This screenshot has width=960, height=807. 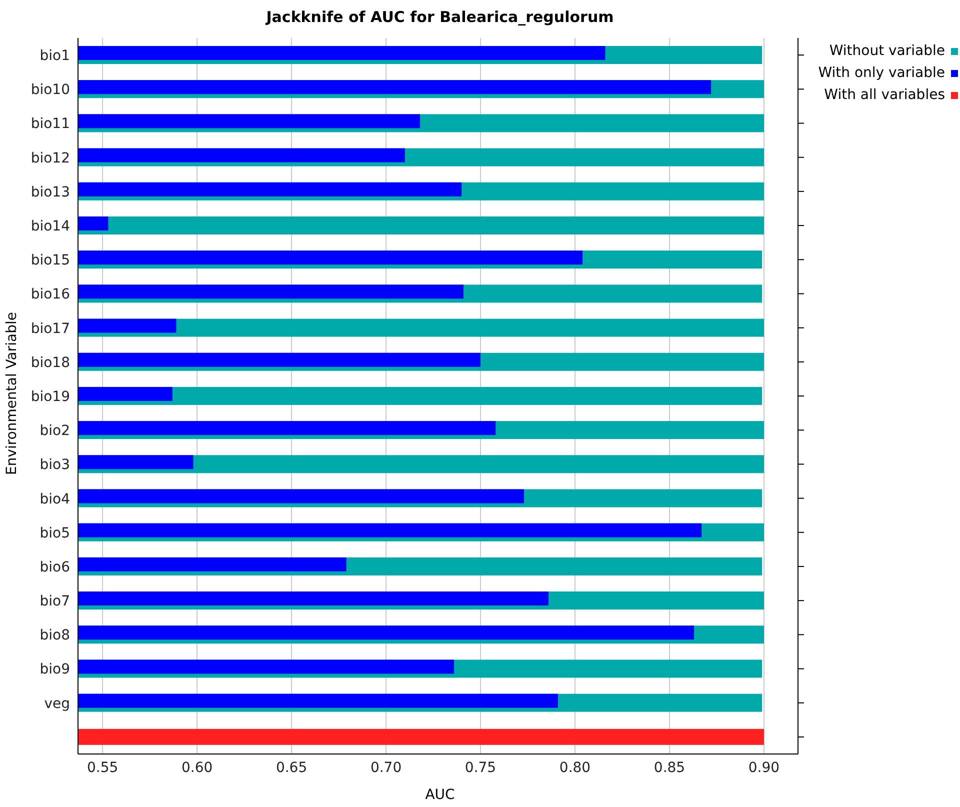 I want to click on y-tick-label: bio5, so click(x=55, y=533).